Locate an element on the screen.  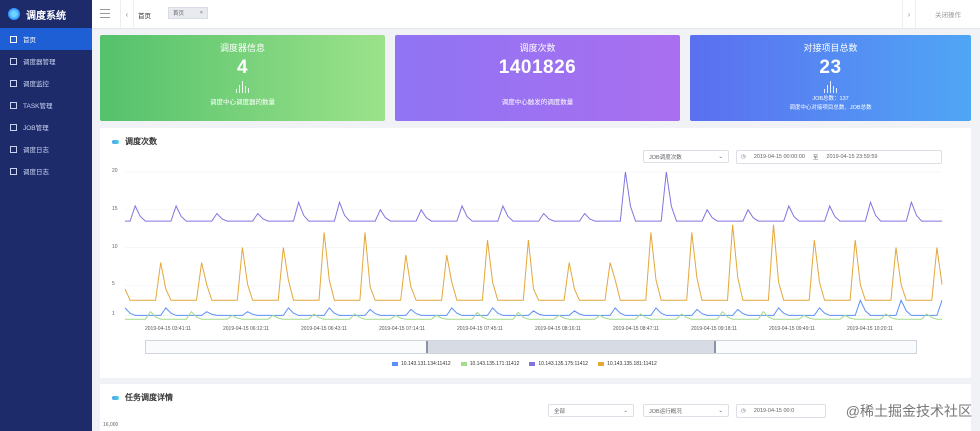
zoom-slider is located at coordinates (531, 347).